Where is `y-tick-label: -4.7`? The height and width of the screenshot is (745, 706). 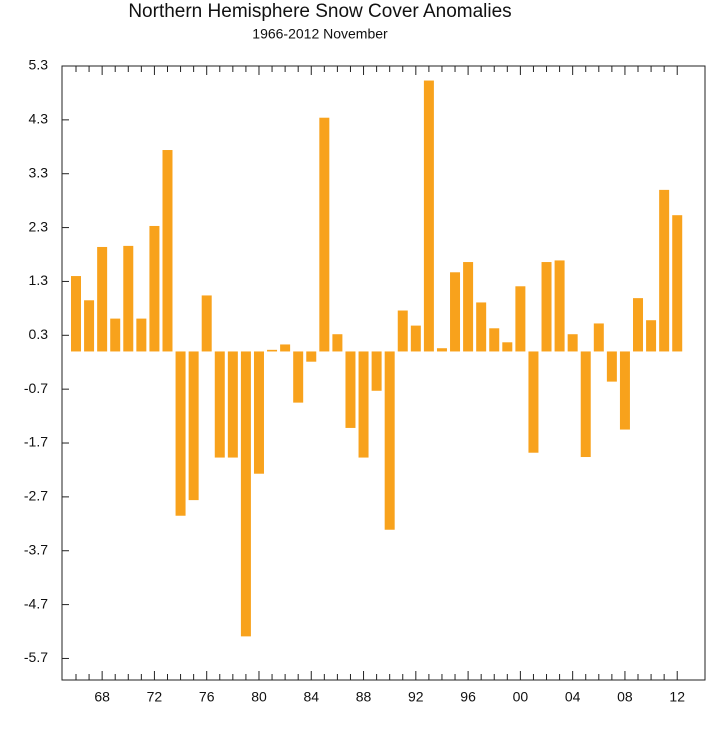 y-tick-label: -4.7 is located at coordinates (36, 603).